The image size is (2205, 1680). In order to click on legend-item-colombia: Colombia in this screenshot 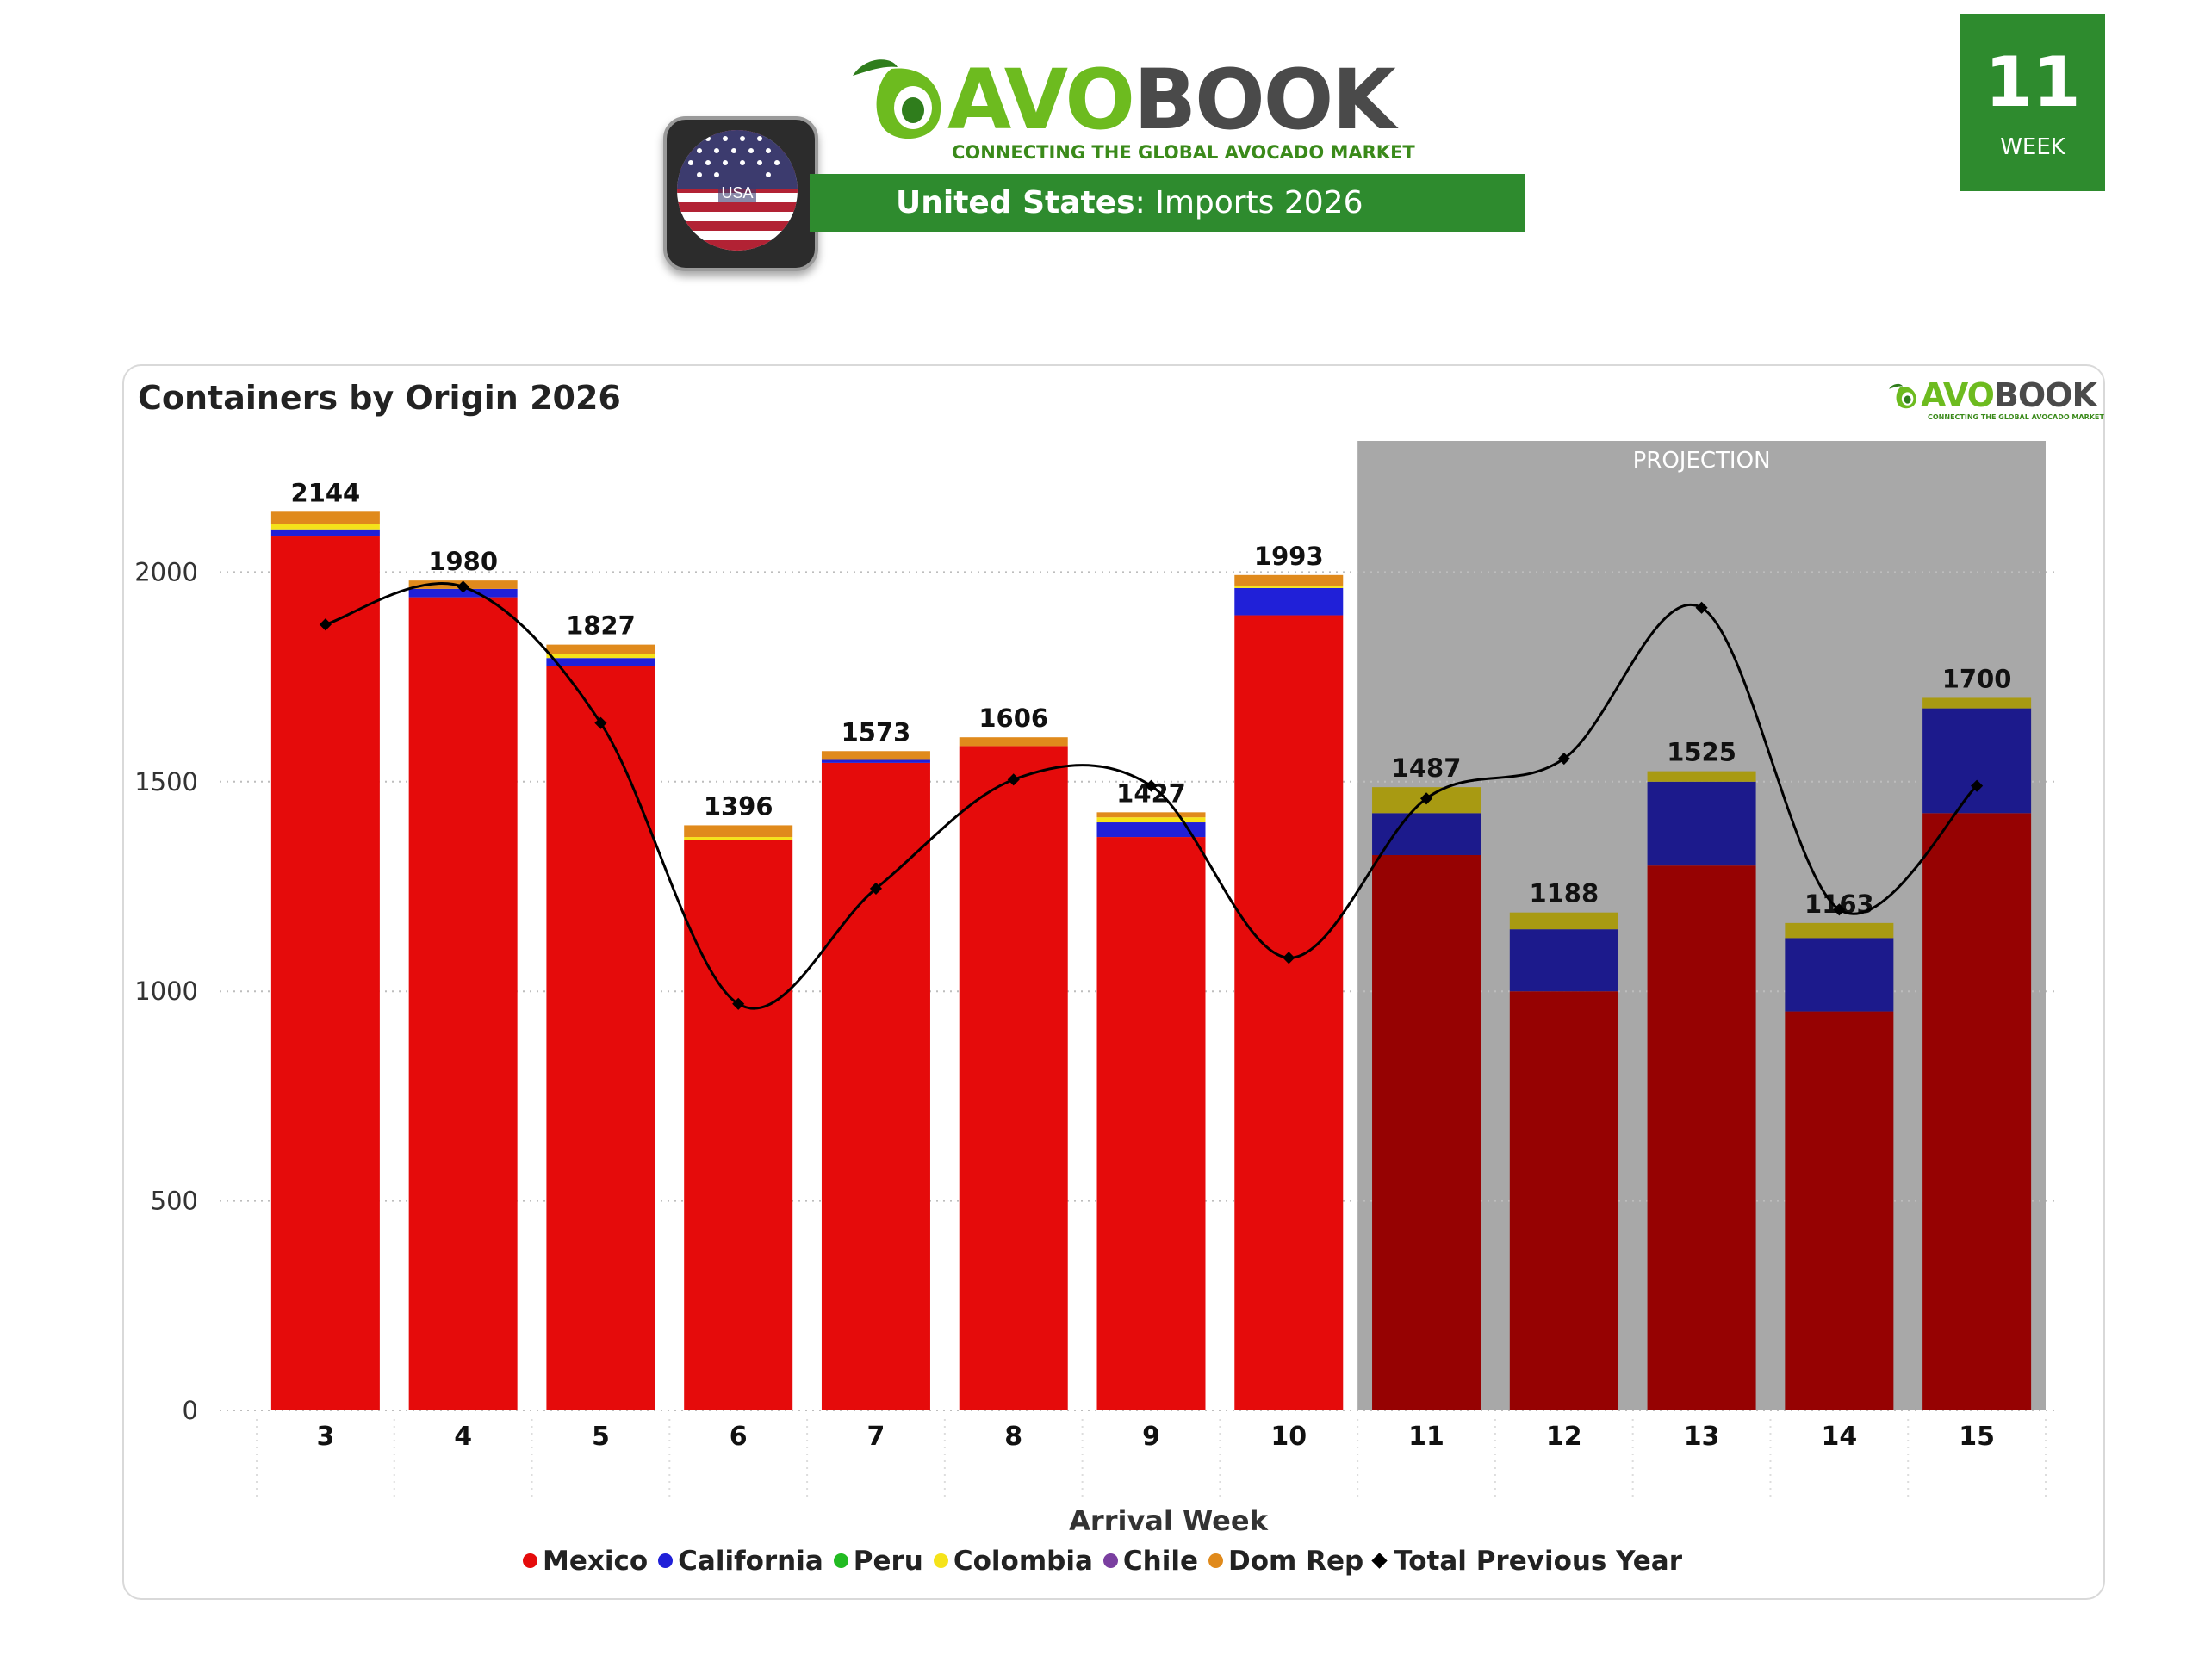, I will do `click(1013, 1562)`.